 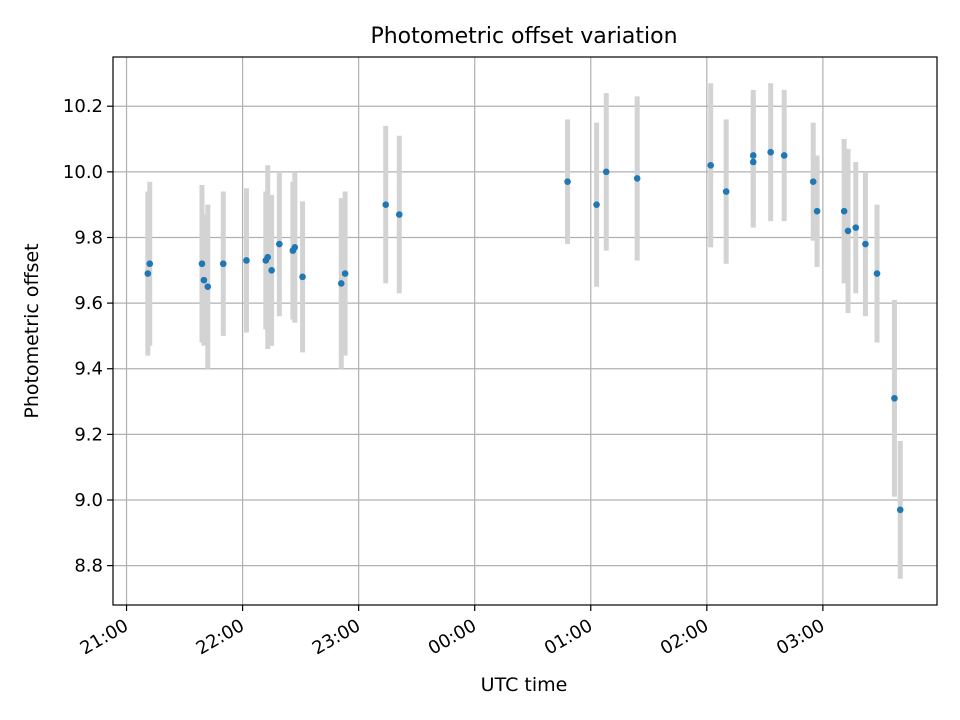 I want to click on chart-title: Photometric offset variation, so click(x=523, y=36).